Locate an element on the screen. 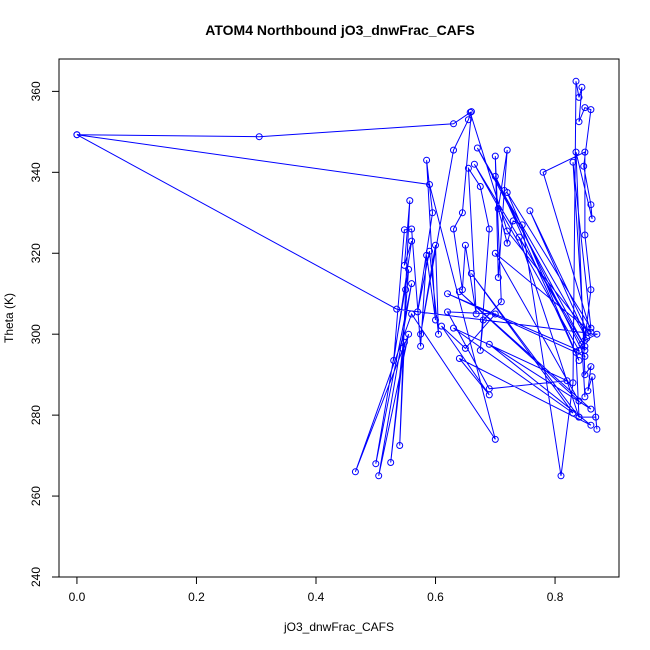  x-axis: 0.0 0.2 0.4 0.6 0.8 is located at coordinates (316, 590).